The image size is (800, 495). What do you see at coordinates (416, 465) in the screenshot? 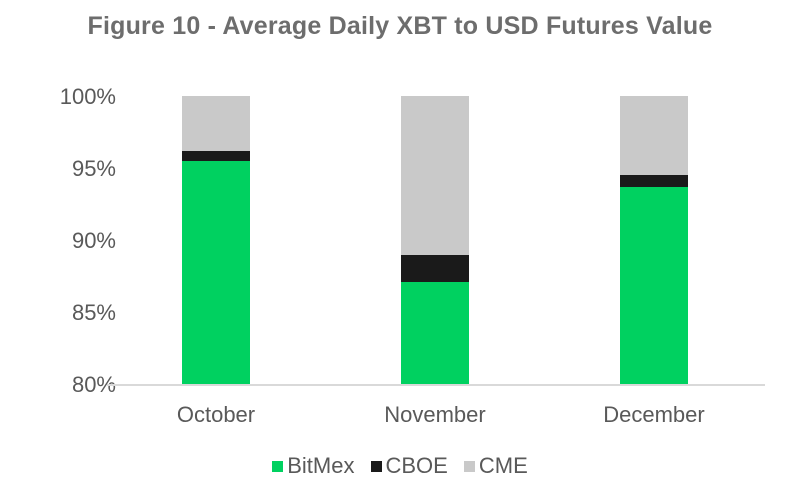
I see `legend-label-cboe: CBOE` at bounding box center [416, 465].